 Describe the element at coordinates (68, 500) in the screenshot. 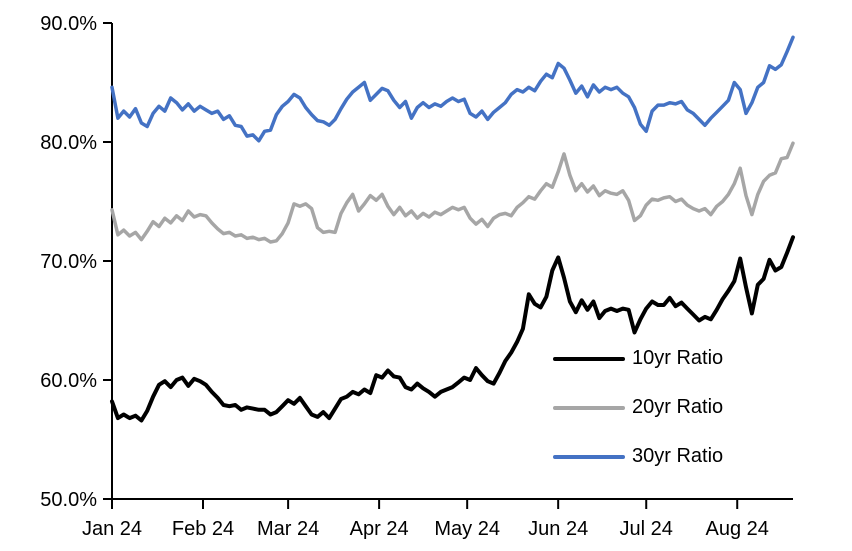

I see `y-axis-tick-label: 50.0%` at that location.